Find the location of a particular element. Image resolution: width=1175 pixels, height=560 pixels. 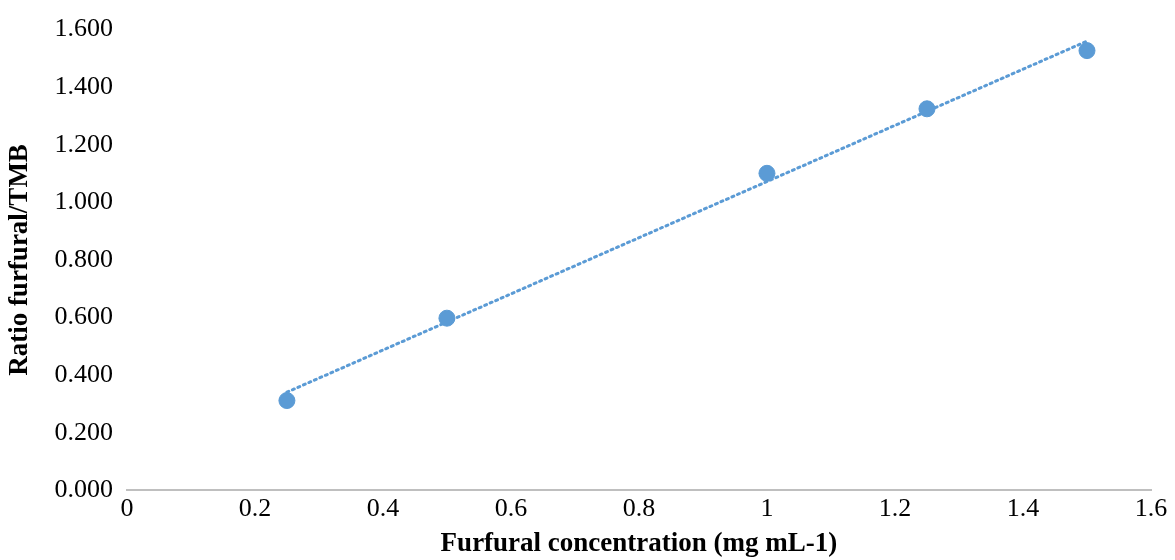

x-tick-label: 0.6 is located at coordinates (511, 507).